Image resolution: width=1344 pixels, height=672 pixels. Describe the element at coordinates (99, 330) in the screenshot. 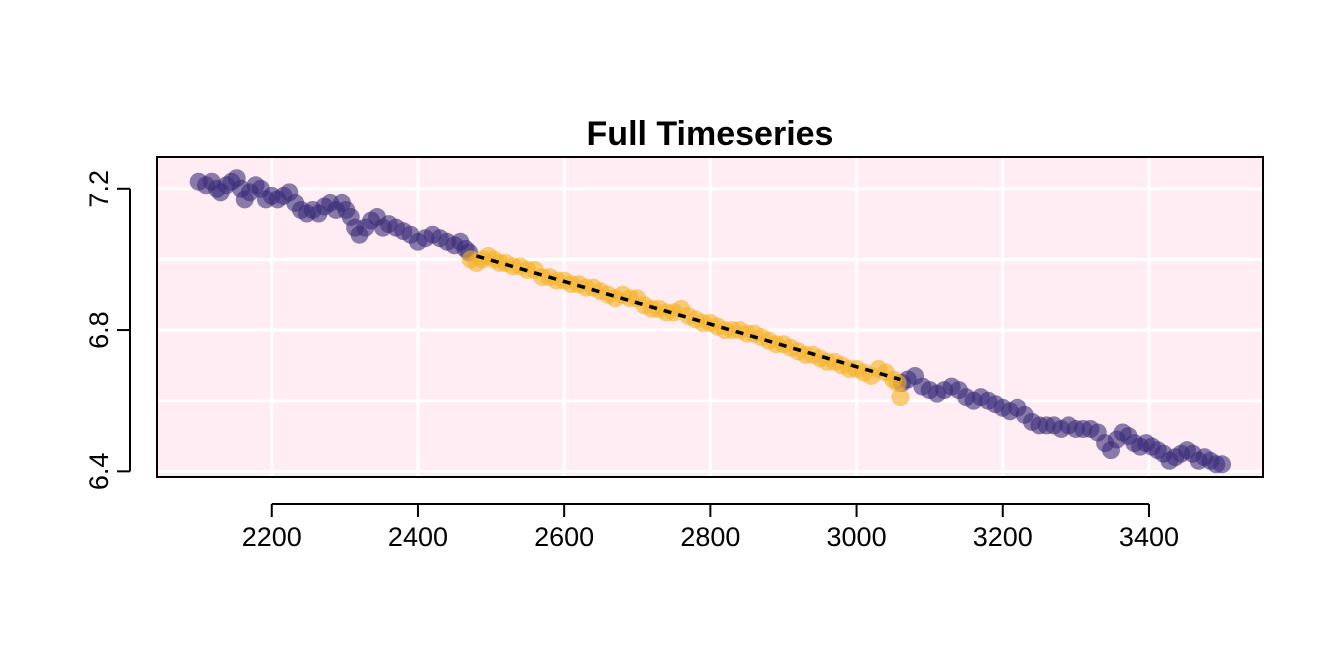

I see `y-tick-label: 6.8` at that location.